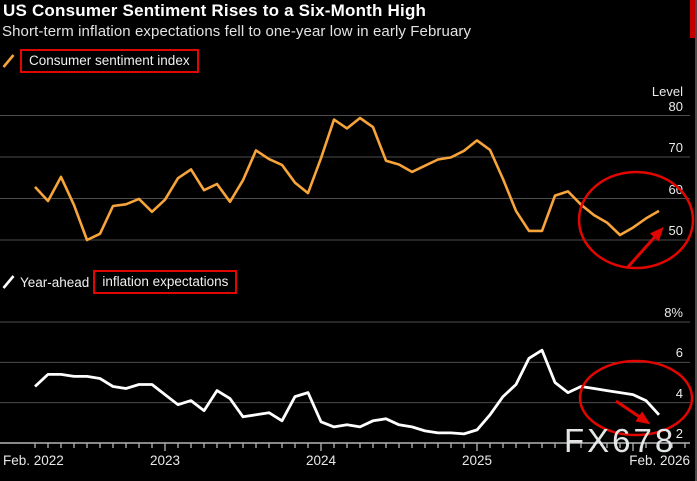 The image size is (697, 481). I want to click on y-tick-label: 6, so click(679, 353).